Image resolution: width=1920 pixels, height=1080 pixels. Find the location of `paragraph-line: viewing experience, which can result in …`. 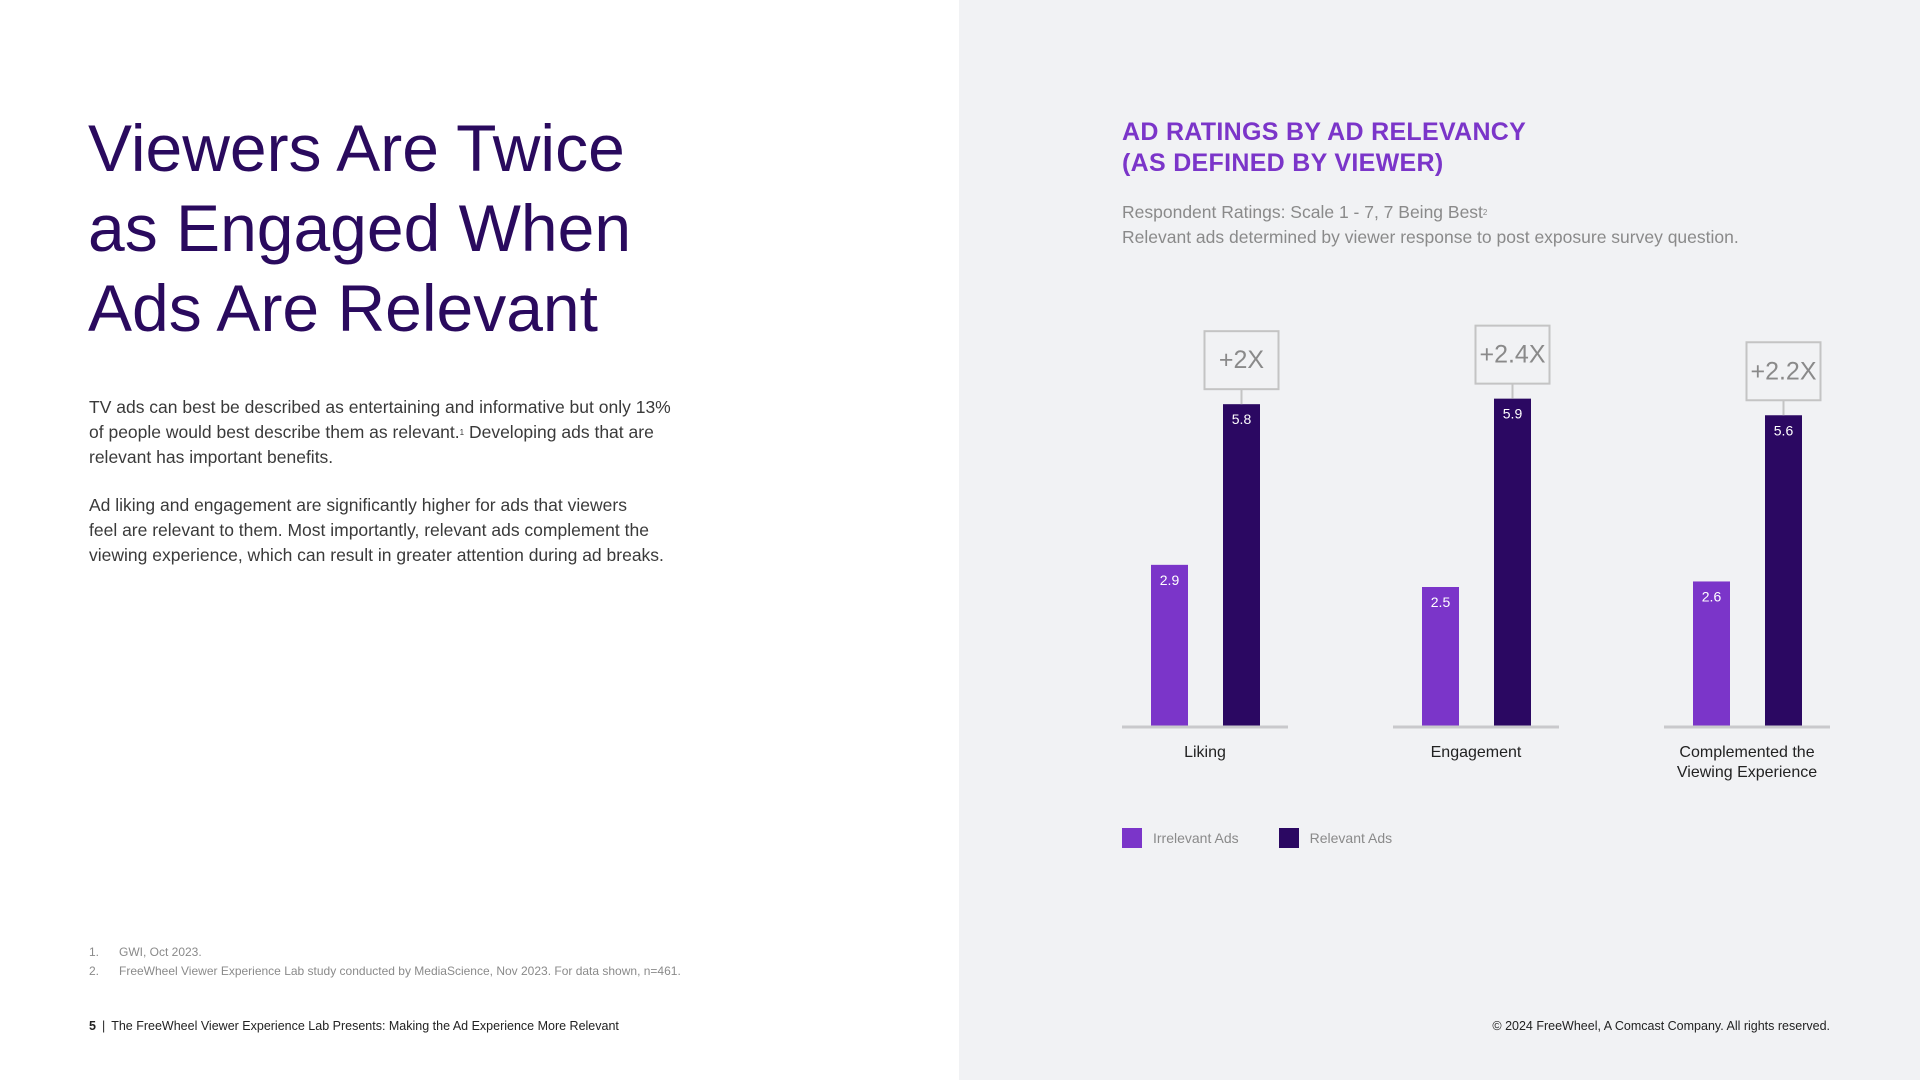

paragraph-line: viewing experience, which can result in … is located at coordinates (376, 555).